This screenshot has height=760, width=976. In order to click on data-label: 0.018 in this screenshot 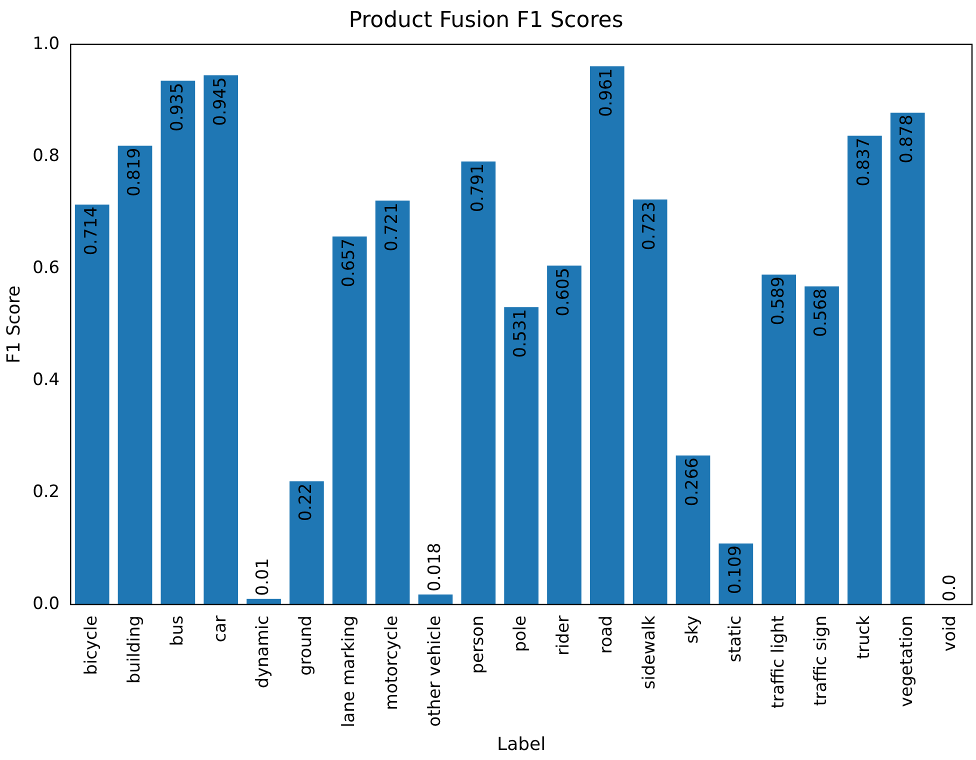, I will do `click(434, 567)`.